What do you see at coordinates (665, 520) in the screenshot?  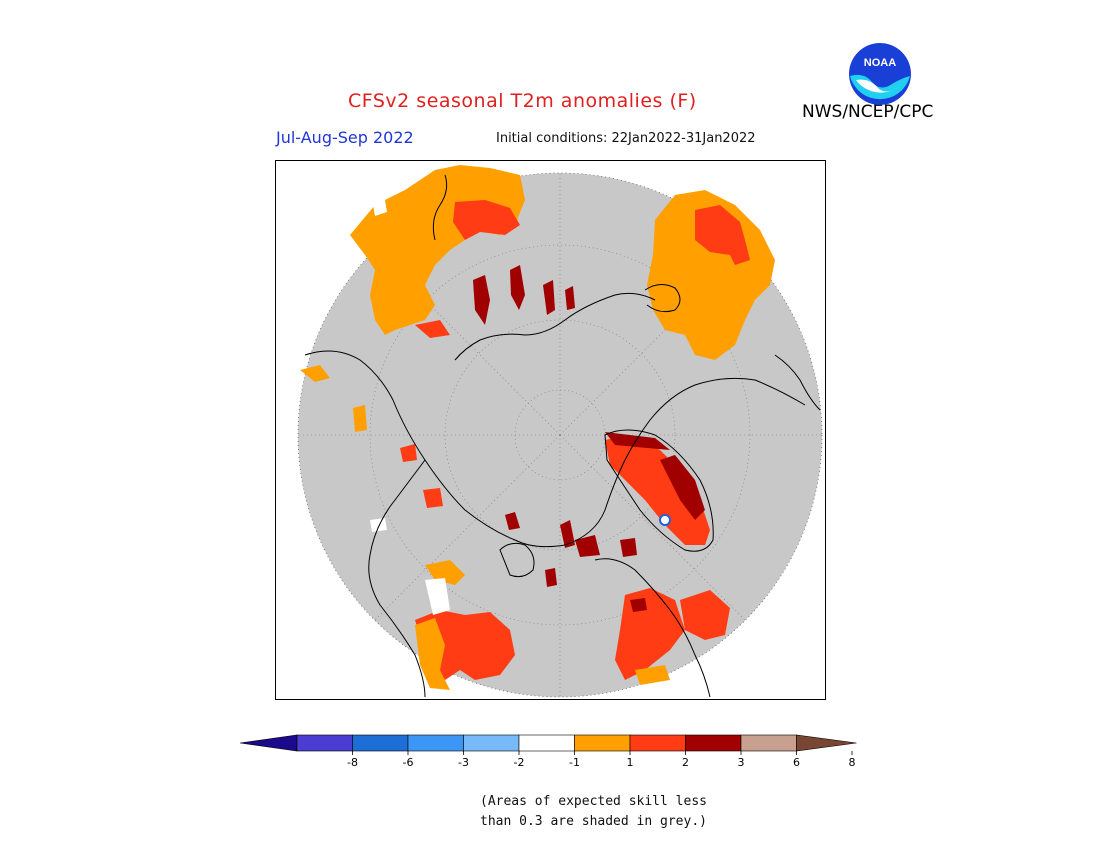 I see `station-marker` at bounding box center [665, 520].